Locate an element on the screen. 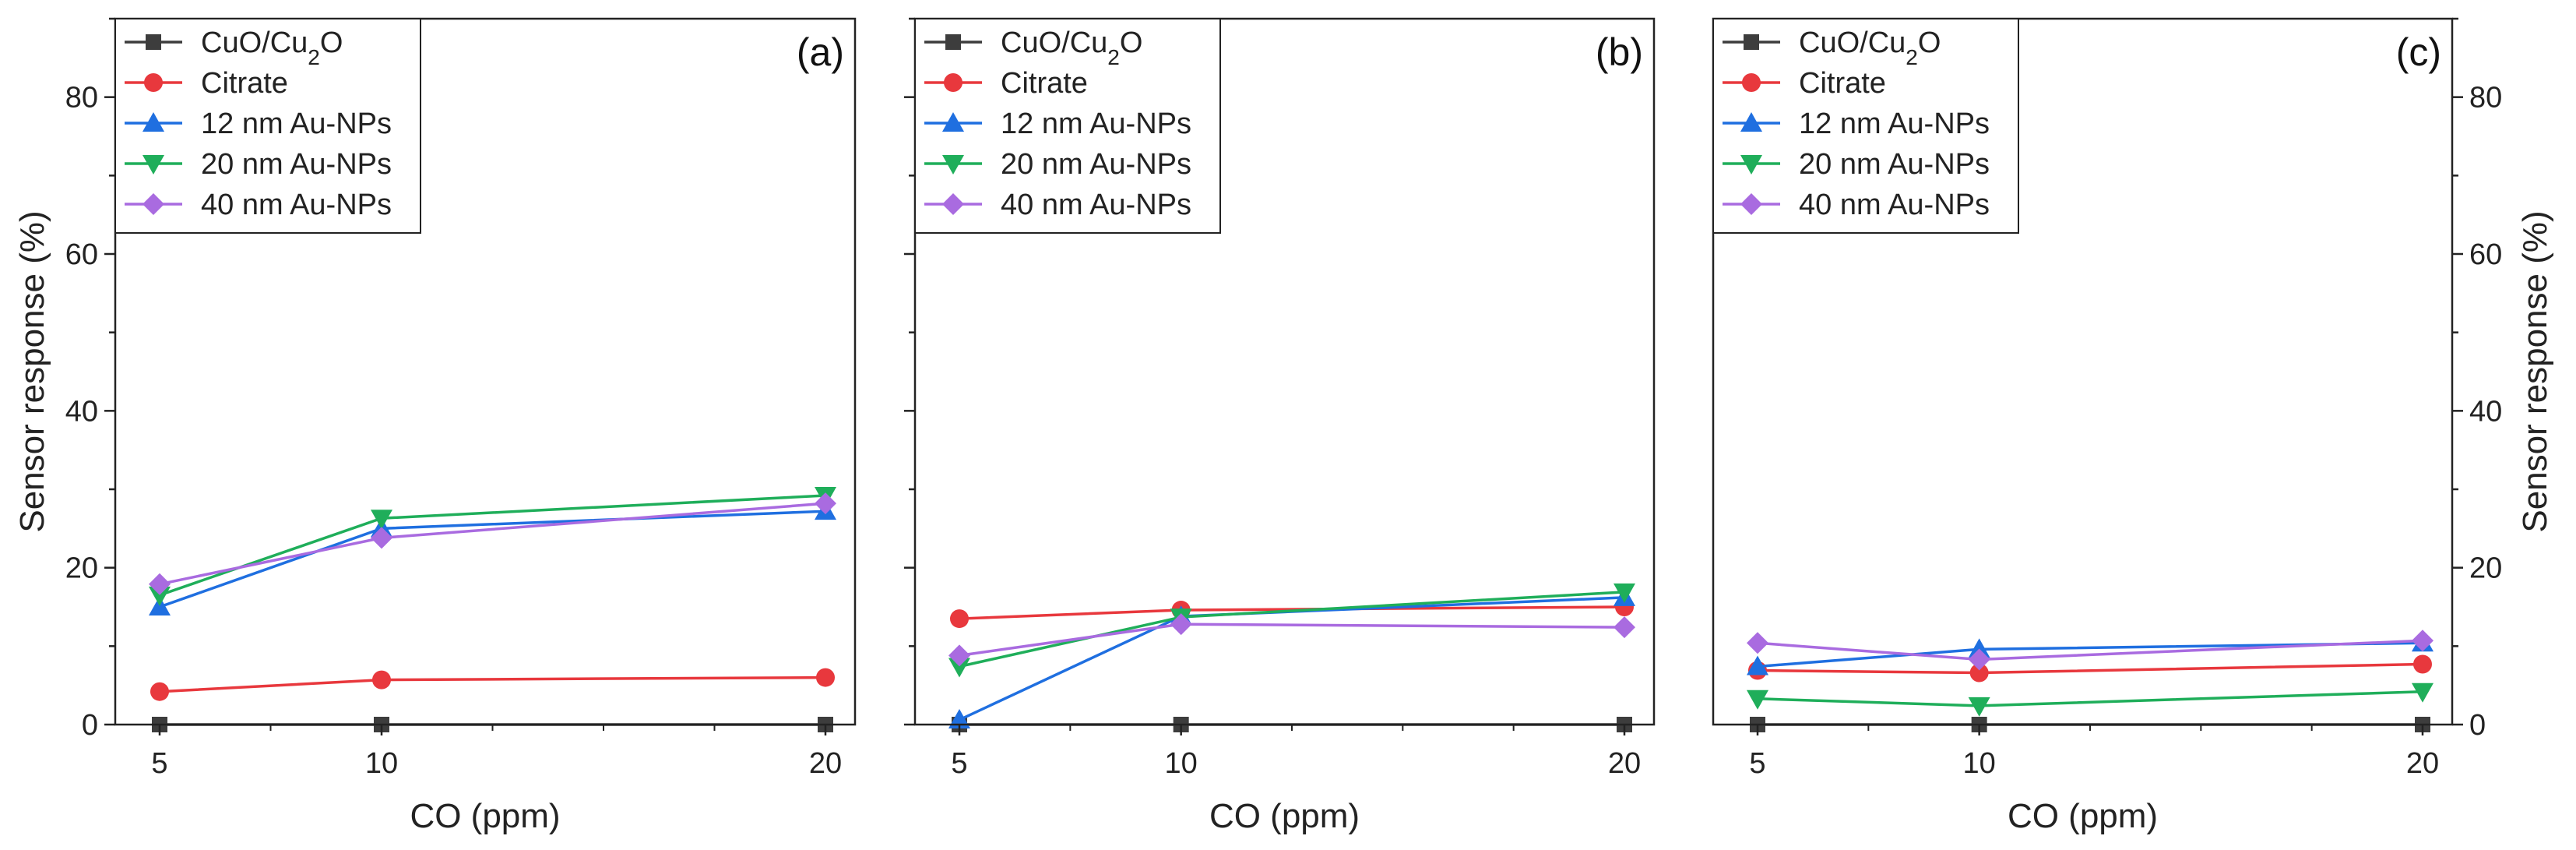 This screenshot has height=850, width=2576. y-tick-label: 40 is located at coordinates (81, 411).